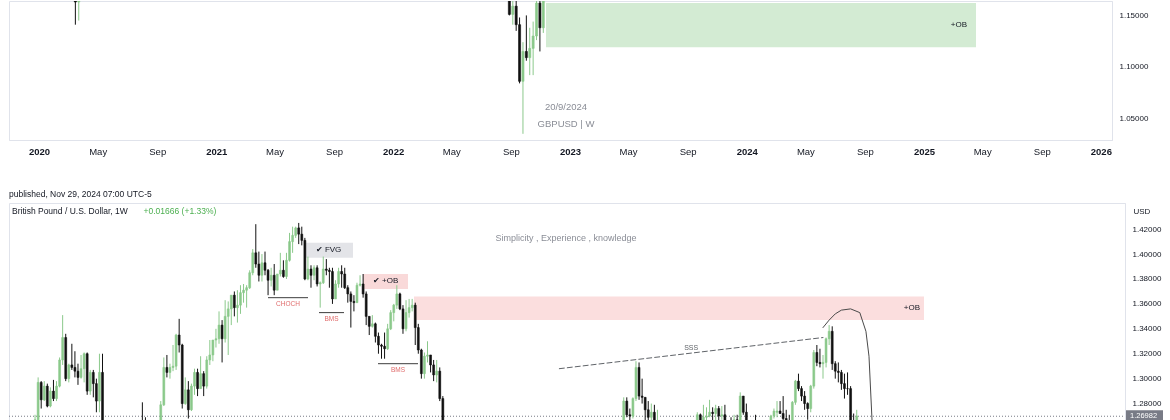  What do you see at coordinates (1134, 67) in the screenshot?
I see `y-tick-label: 1.10000` at bounding box center [1134, 67].